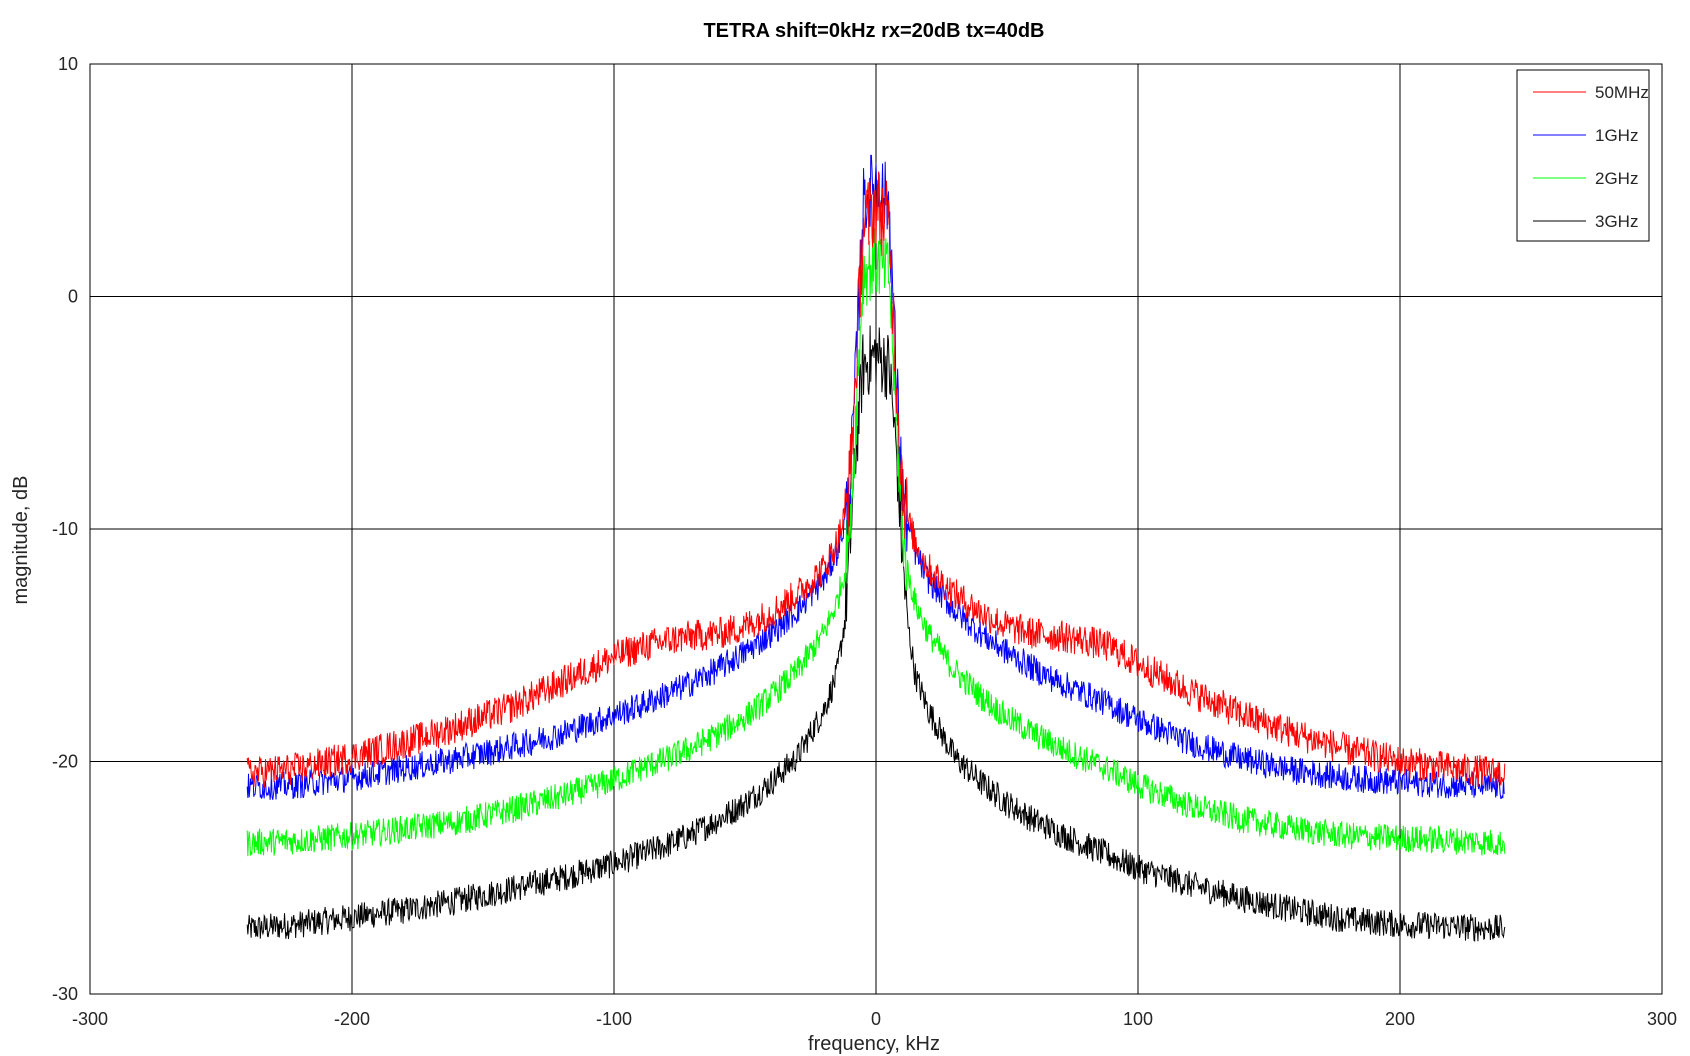 The height and width of the screenshot is (1056, 1690). Describe the element at coordinates (1400, 1019) in the screenshot. I see `x-tick-label: 200` at that location.